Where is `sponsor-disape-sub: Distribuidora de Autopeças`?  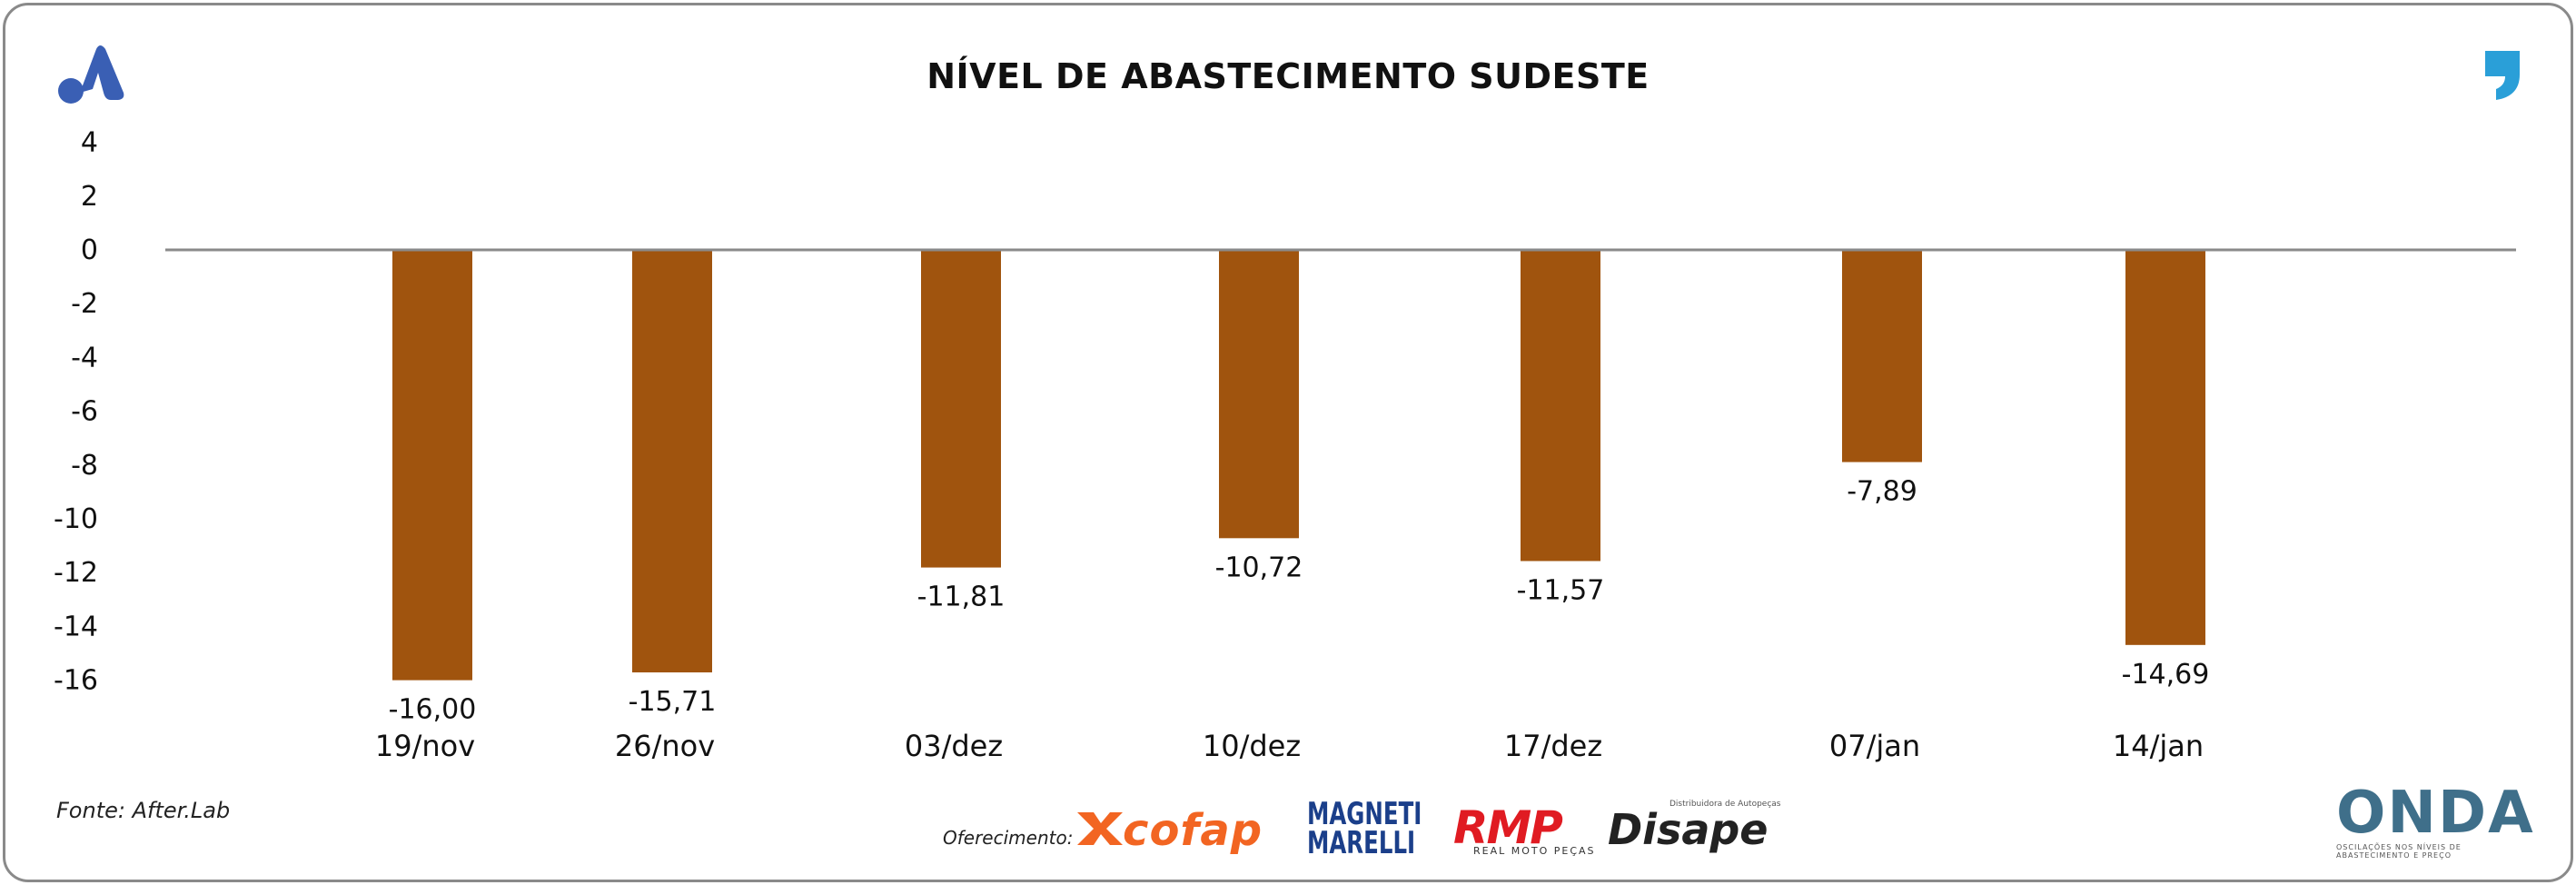 sponsor-disape-sub: Distribuidora de Autopeças is located at coordinates (1725, 804).